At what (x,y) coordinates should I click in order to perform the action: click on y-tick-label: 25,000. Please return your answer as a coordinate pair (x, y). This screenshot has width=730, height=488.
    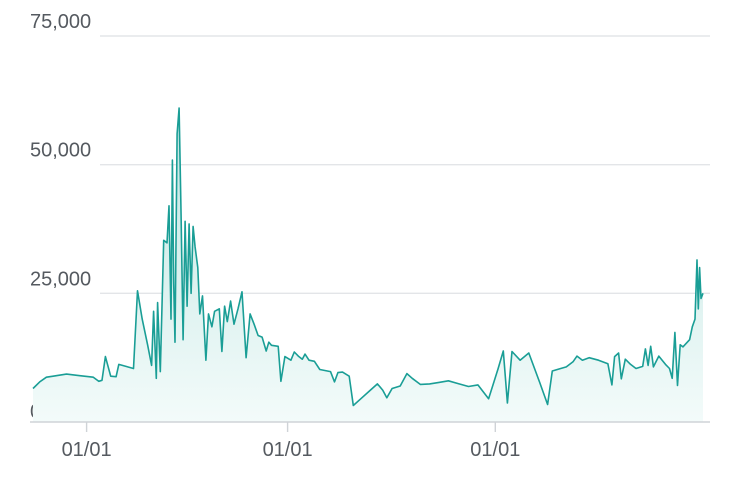
    Looking at the image, I should click on (60, 279).